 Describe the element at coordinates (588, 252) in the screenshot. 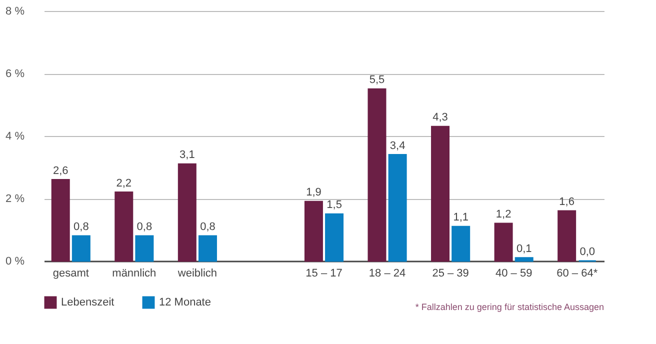

I see `data-label: 0,0` at that location.